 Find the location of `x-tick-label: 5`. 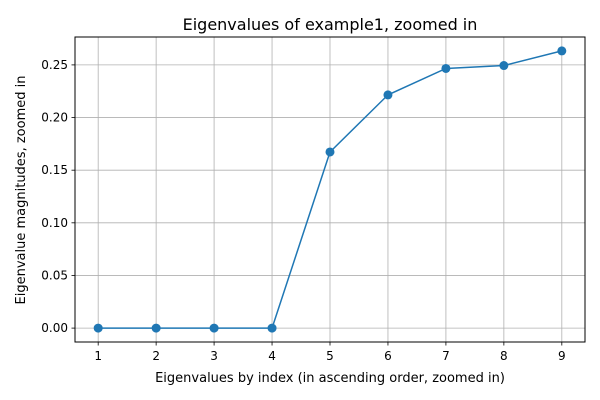

x-tick-label: 5 is located at coordinates (330, 356).